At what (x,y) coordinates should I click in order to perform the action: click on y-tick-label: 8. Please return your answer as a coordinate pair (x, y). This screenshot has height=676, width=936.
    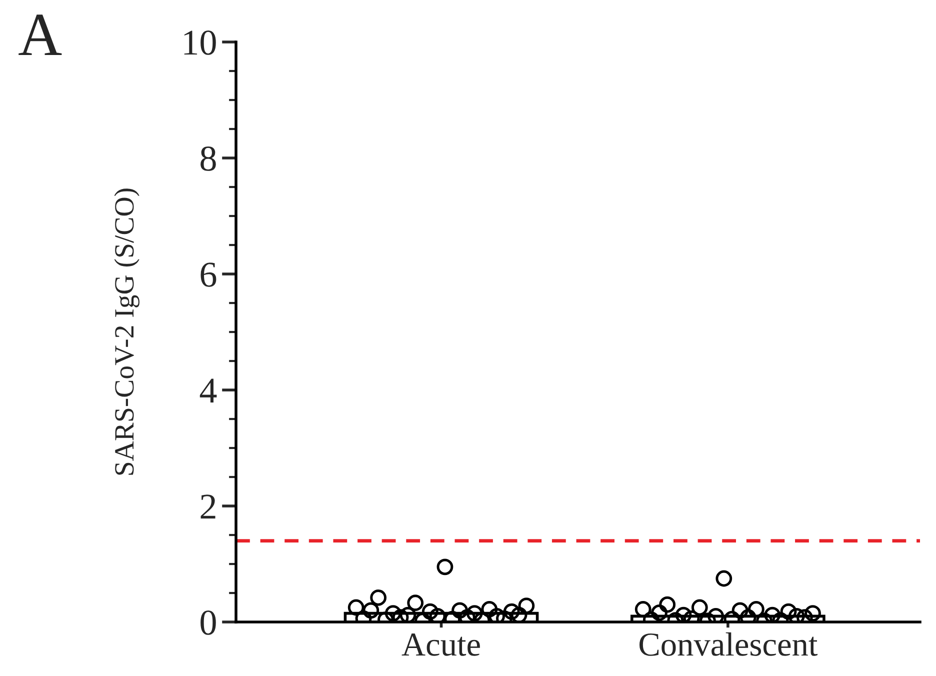
    Looking at the image, I should click on (208, 158).